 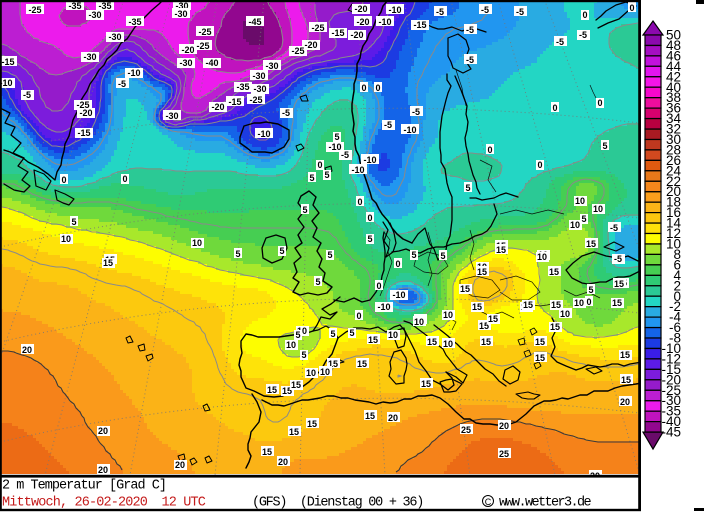 I want to click on svg-text: 2, so click(x=677, y=285).